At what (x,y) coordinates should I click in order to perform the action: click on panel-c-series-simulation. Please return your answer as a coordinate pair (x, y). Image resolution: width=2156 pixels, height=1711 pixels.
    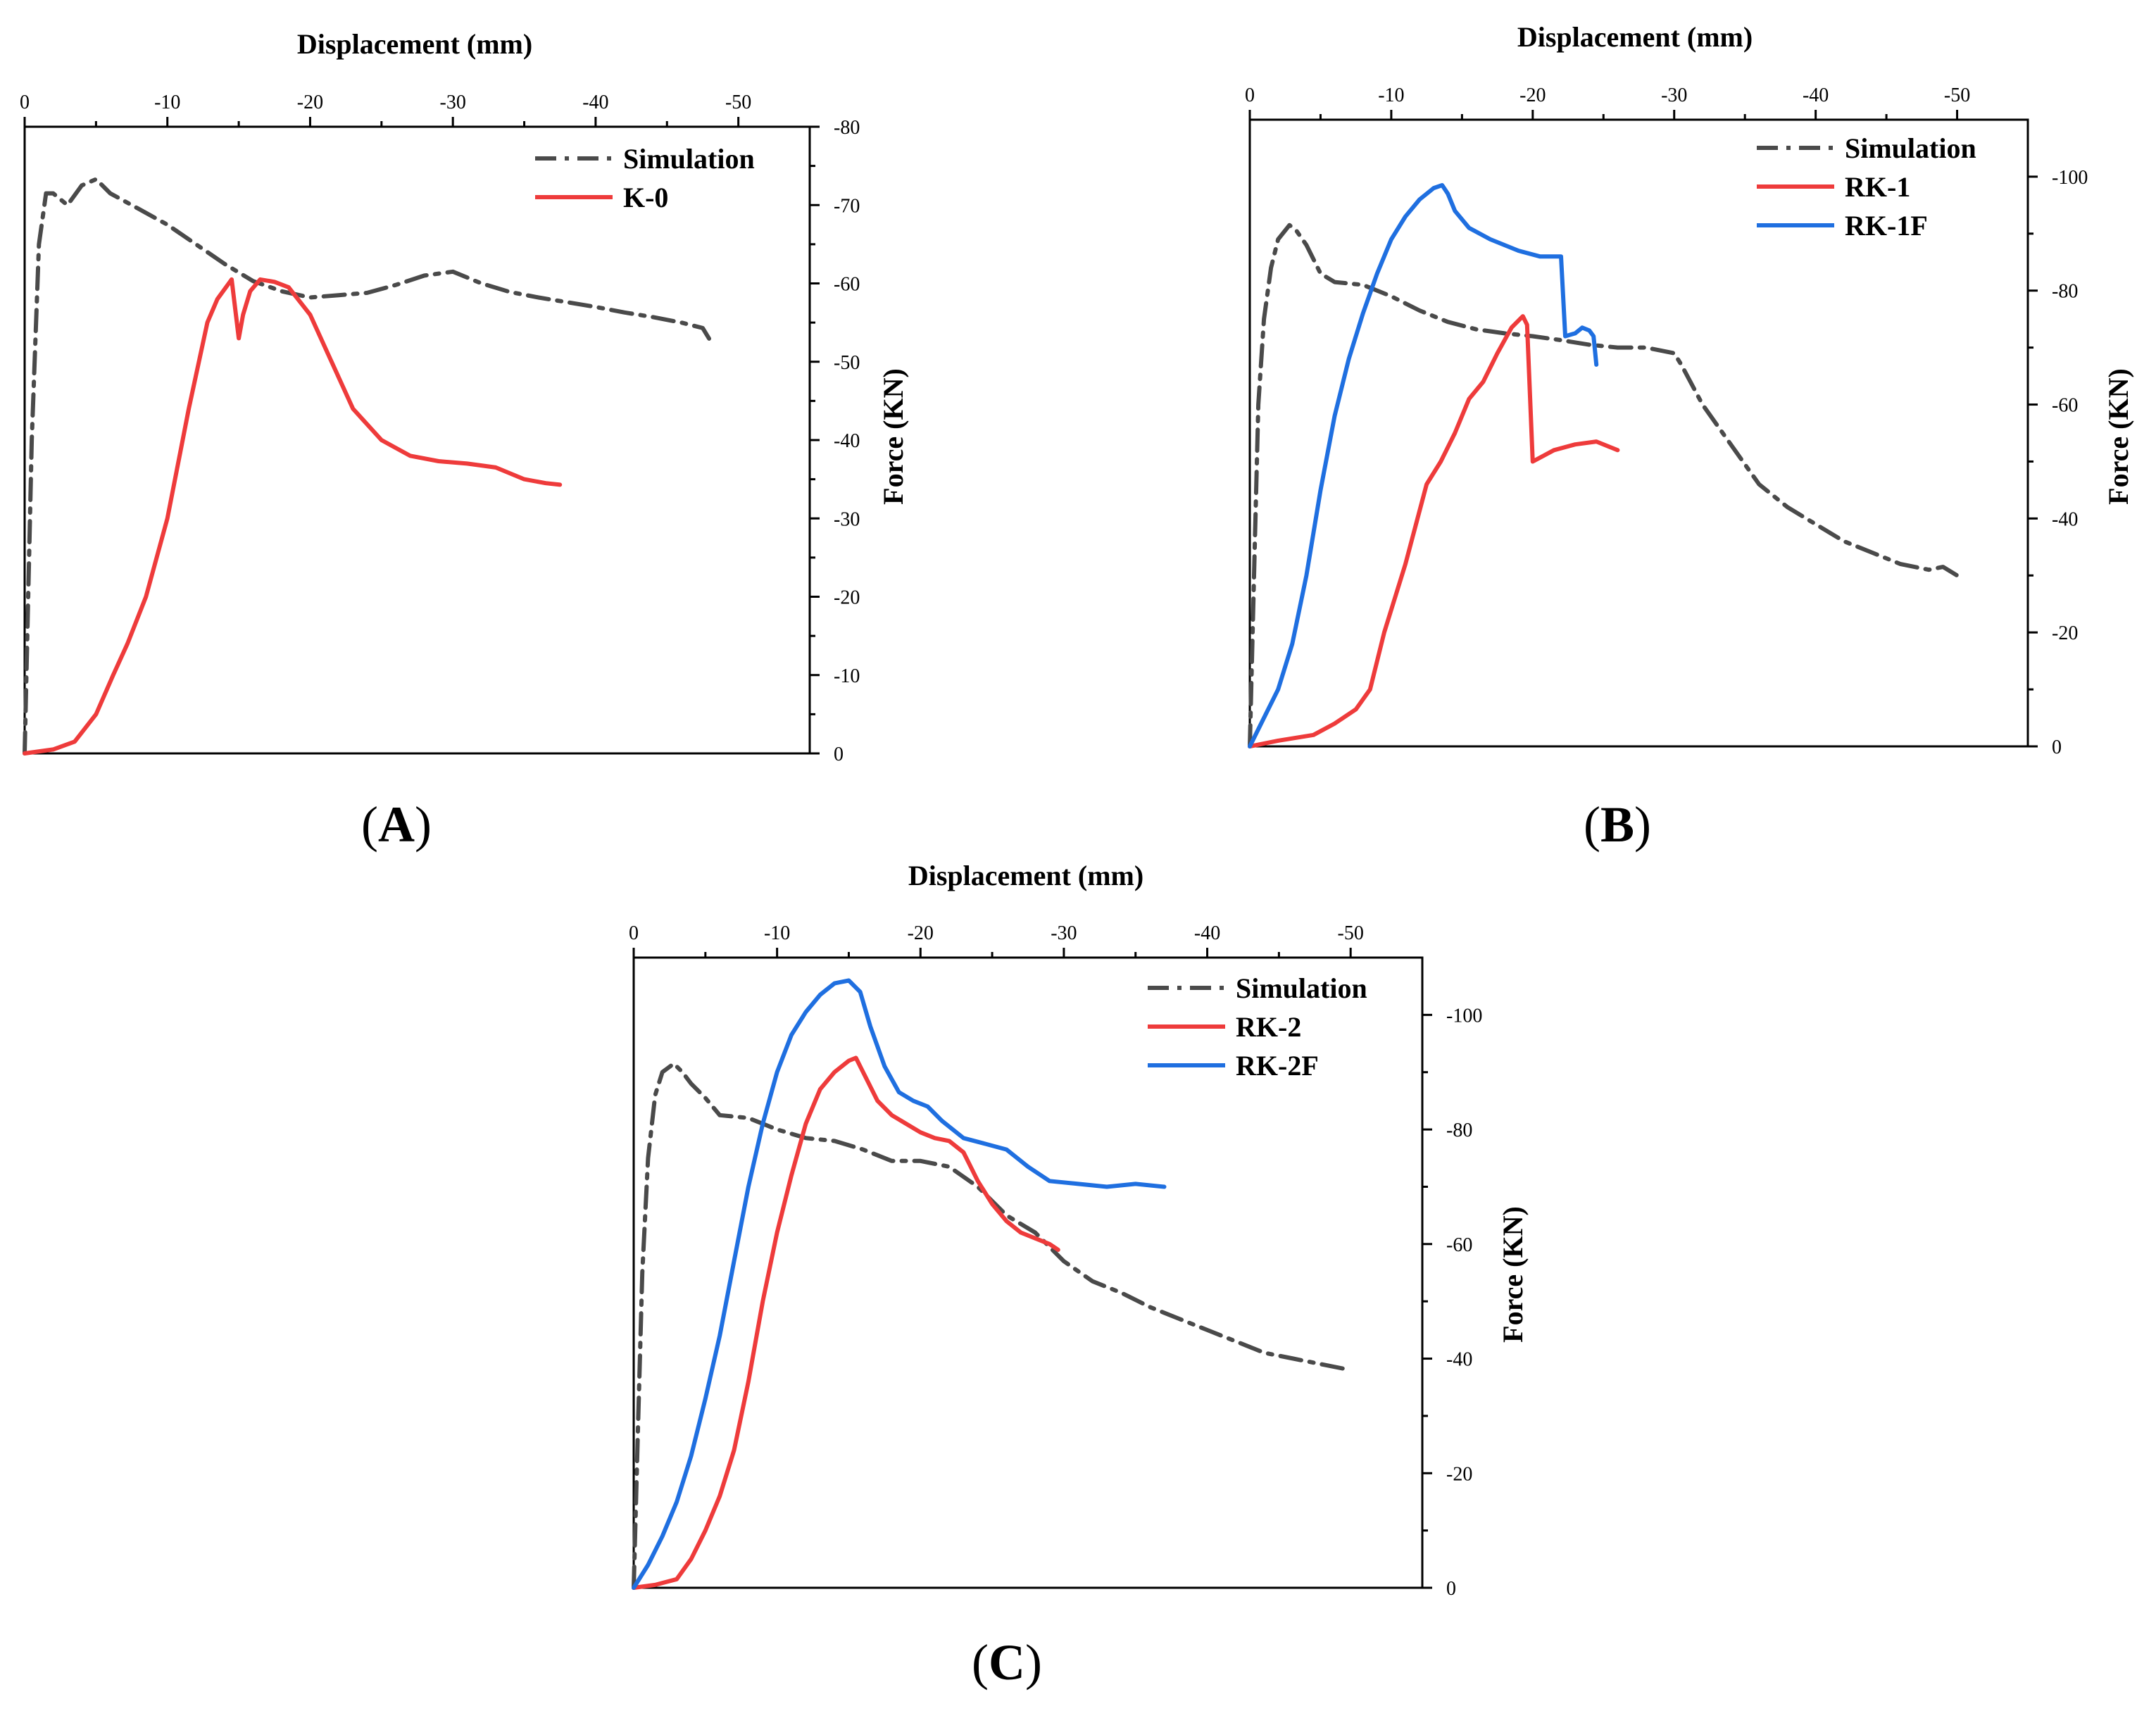
    Looking at the image, I should click on (992, 1325).